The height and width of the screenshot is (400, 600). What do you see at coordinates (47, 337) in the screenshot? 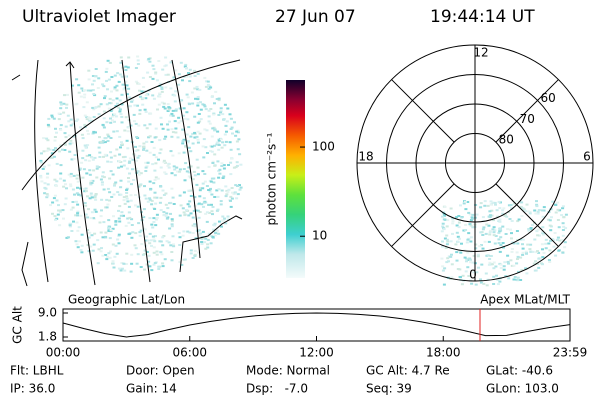
I see `y-tick-label: 1.8` at bounding box center [47, 337].